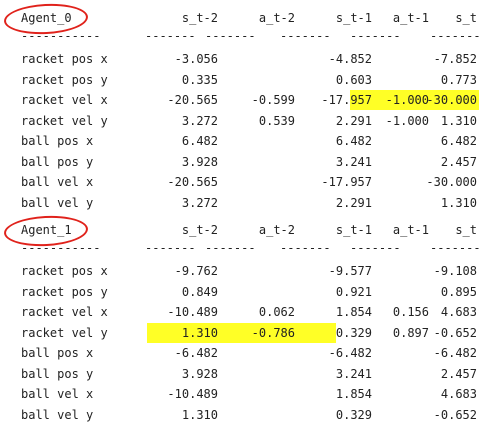  I want to click on table-cell: 0.773, so click(458, 79).